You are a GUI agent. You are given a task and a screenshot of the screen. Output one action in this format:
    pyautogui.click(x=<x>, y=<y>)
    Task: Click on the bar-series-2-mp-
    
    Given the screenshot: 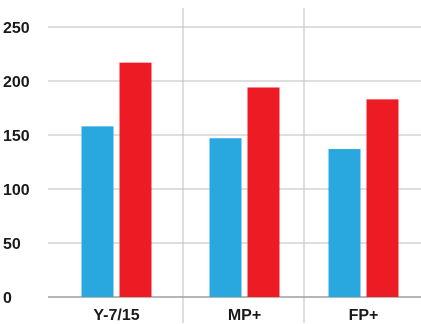 What is the action you would take?
    pyautogui.click(x=263, y=192)
    